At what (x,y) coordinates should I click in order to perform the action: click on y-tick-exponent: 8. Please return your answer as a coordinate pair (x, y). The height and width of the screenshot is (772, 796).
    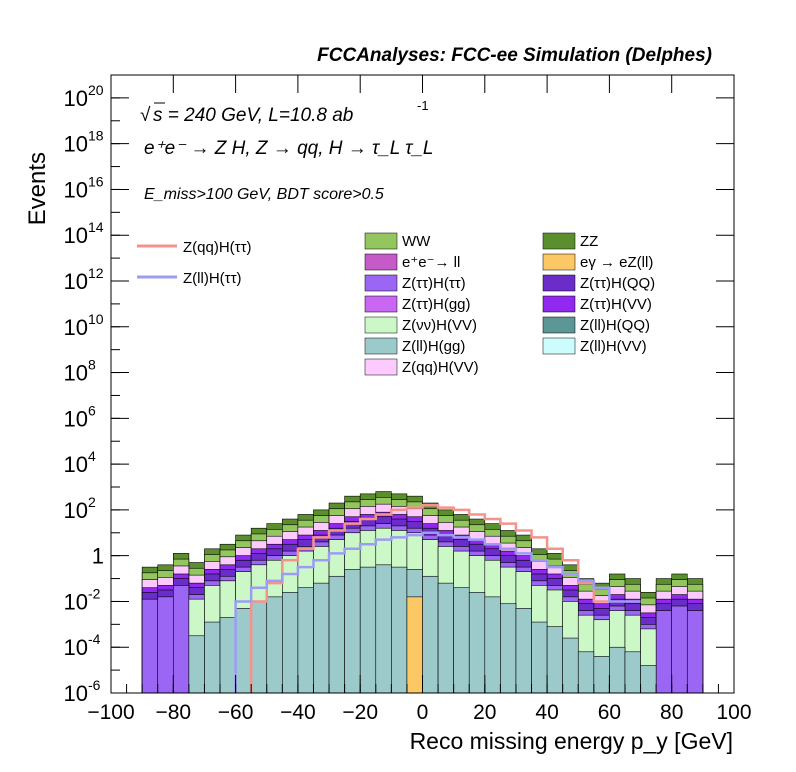
    Looking at the image, I should click on (92, 365).